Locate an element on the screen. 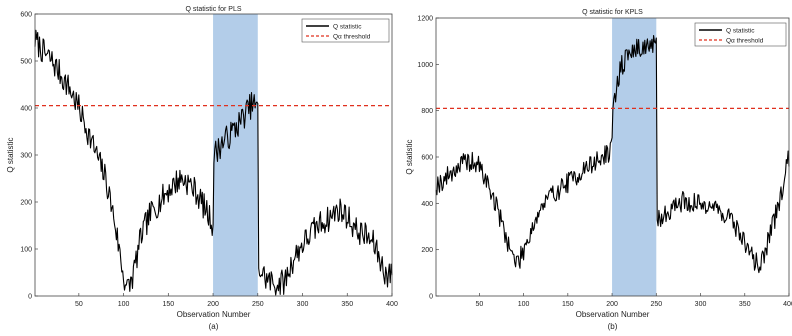 This screenshot has height=336, width=792. panel-caption-b: (b) is located at coordinates (613, 326).